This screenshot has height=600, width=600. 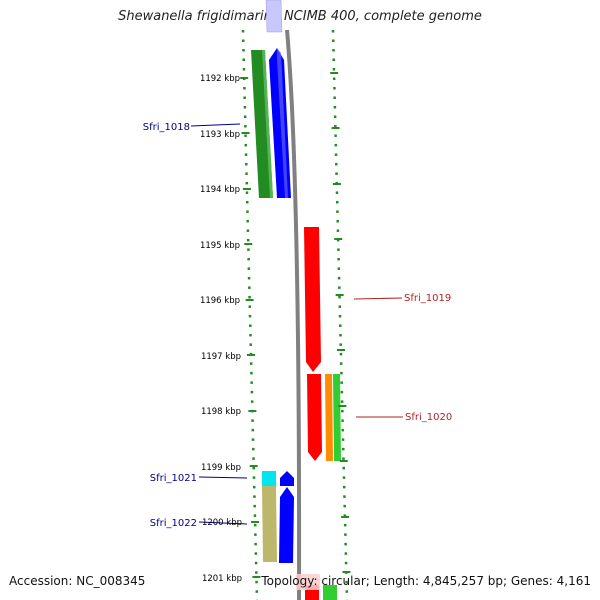 I want to click on tick-label: 1192 kbp, so click(x=220, y=79).